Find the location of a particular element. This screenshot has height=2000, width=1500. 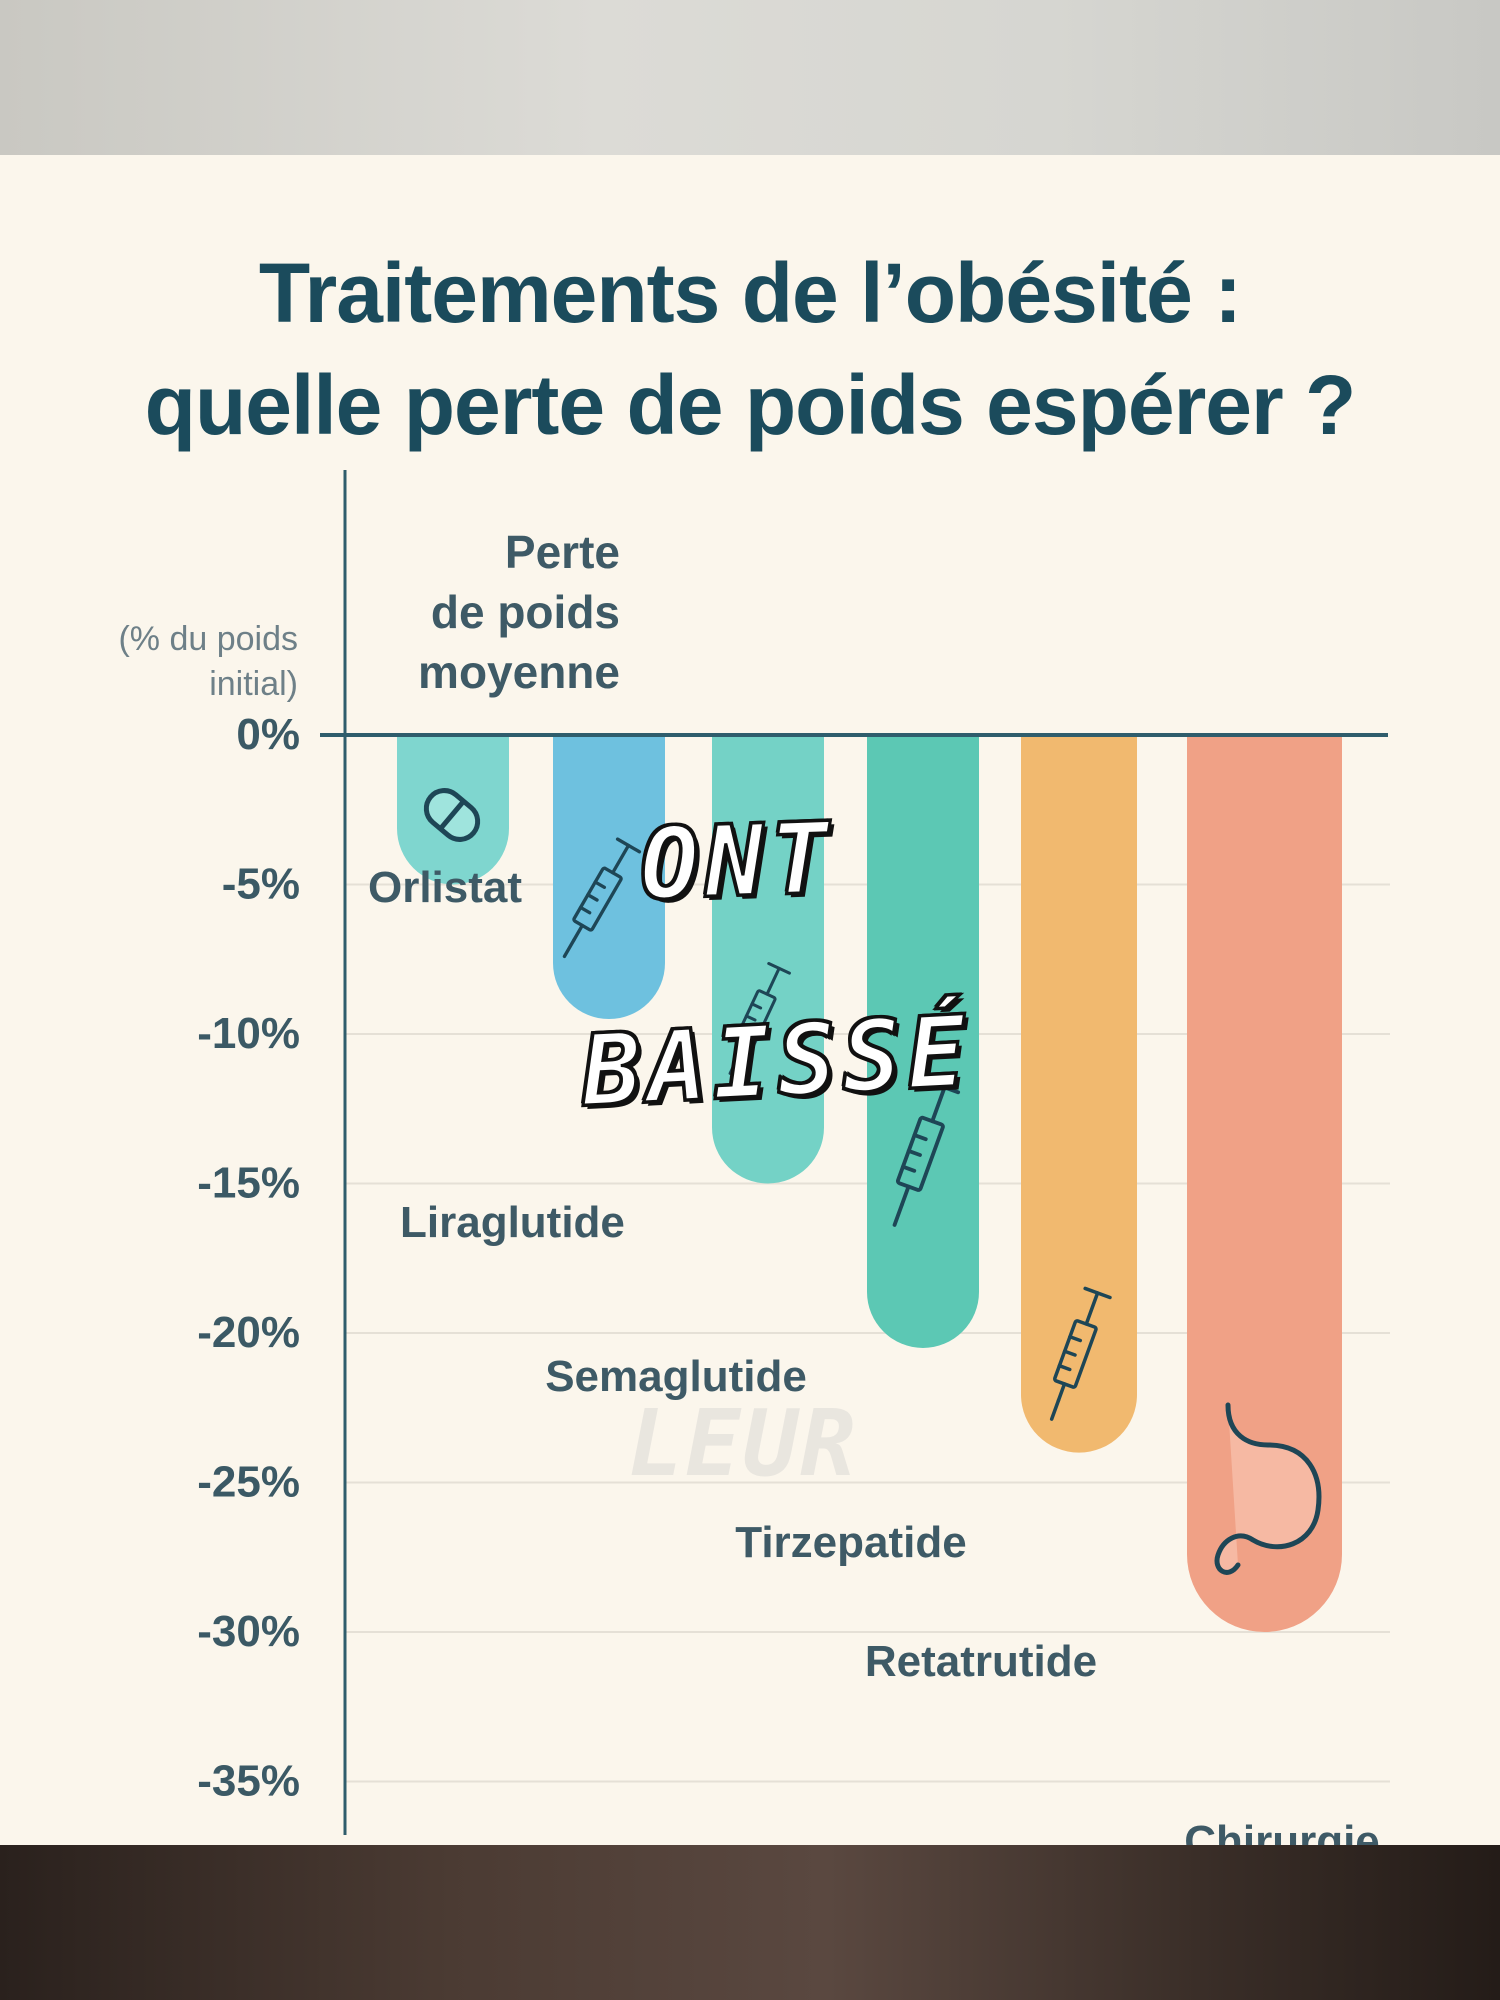

title-line-2: quelle perte de poids espérer ? is located at coordinates (750, 405).